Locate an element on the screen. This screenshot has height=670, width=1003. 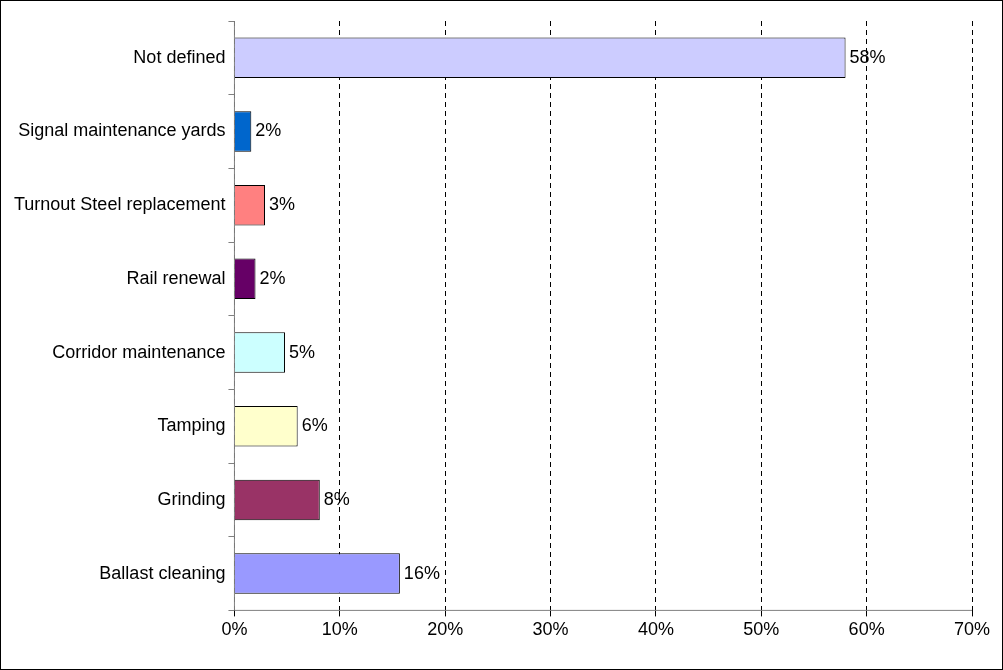
x-tick-label: 10% is located at coordinates (339, 629).